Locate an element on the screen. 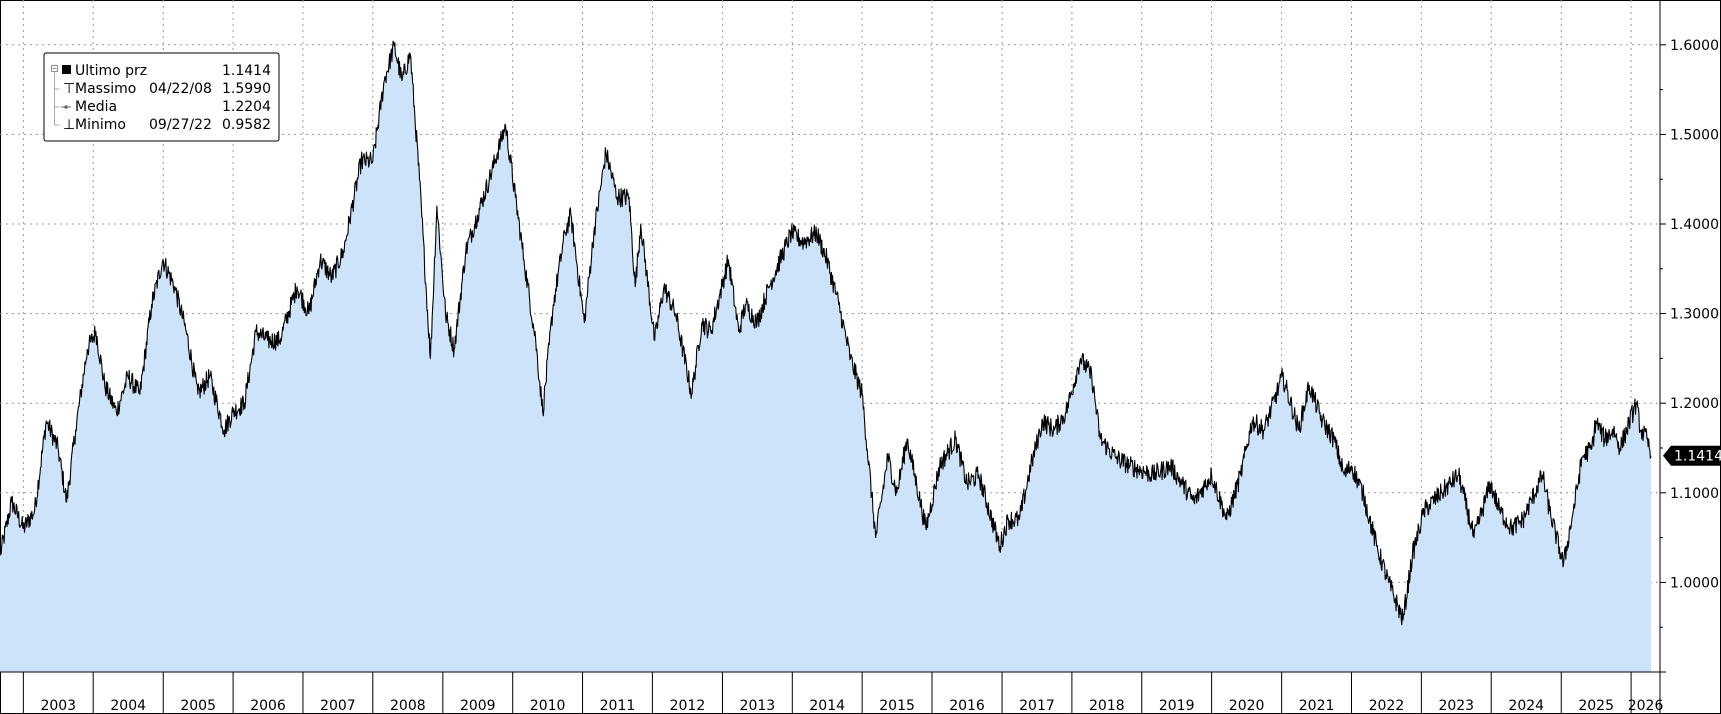  x-tick-label: 2012 is located at coordinates (688, 706).